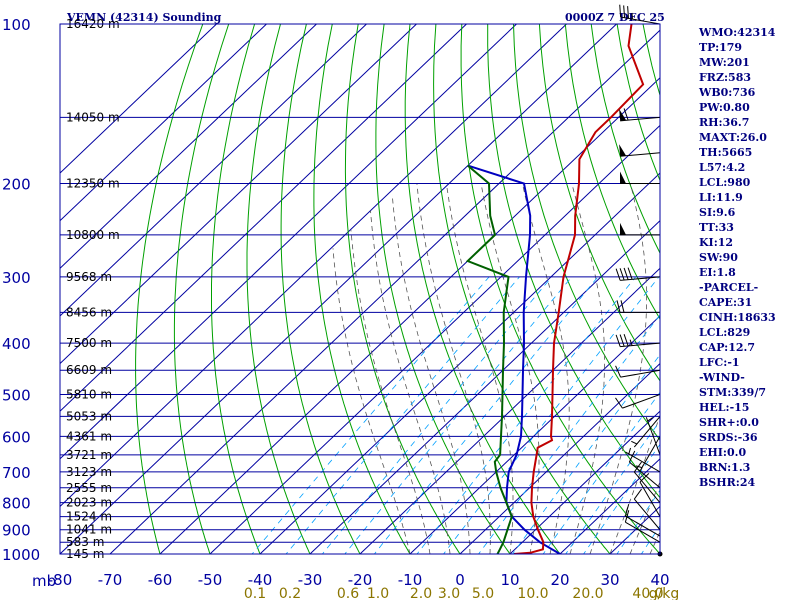  I want to click on index-entry: SRDS:-36, so click(728, 437).